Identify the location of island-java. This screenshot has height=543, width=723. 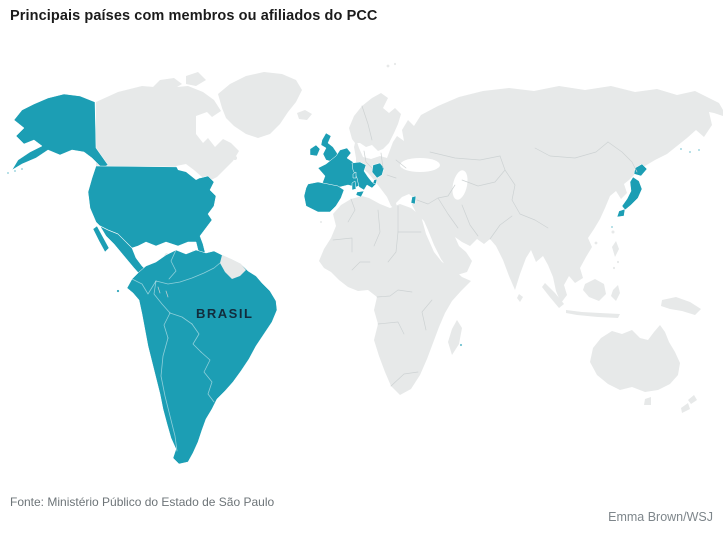
(593, 314).